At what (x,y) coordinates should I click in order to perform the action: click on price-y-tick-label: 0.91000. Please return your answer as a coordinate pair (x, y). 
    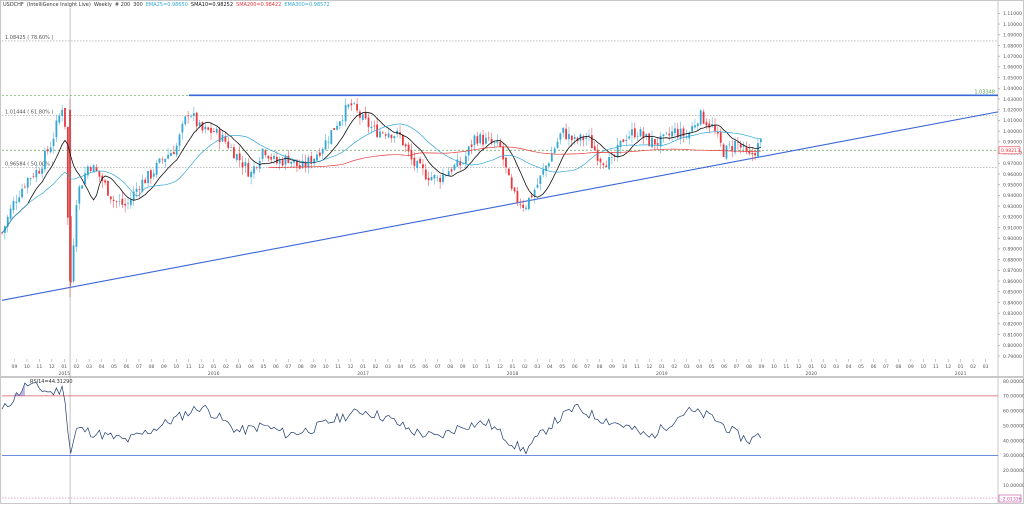
    Looking at the image, I should click on (1012, 228).